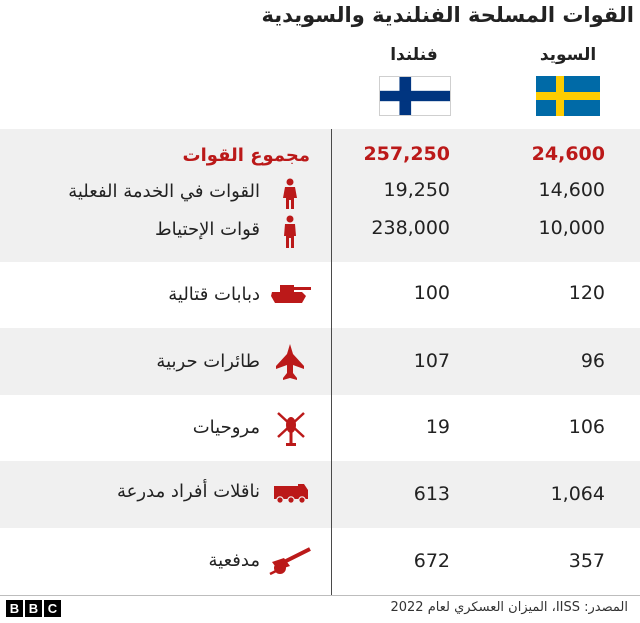 The height and width of the screenshot is (623, 640). Describe the element at coordinates (416, 190) in the screenshot. I see `finland-value-active: 19,250` at that location.